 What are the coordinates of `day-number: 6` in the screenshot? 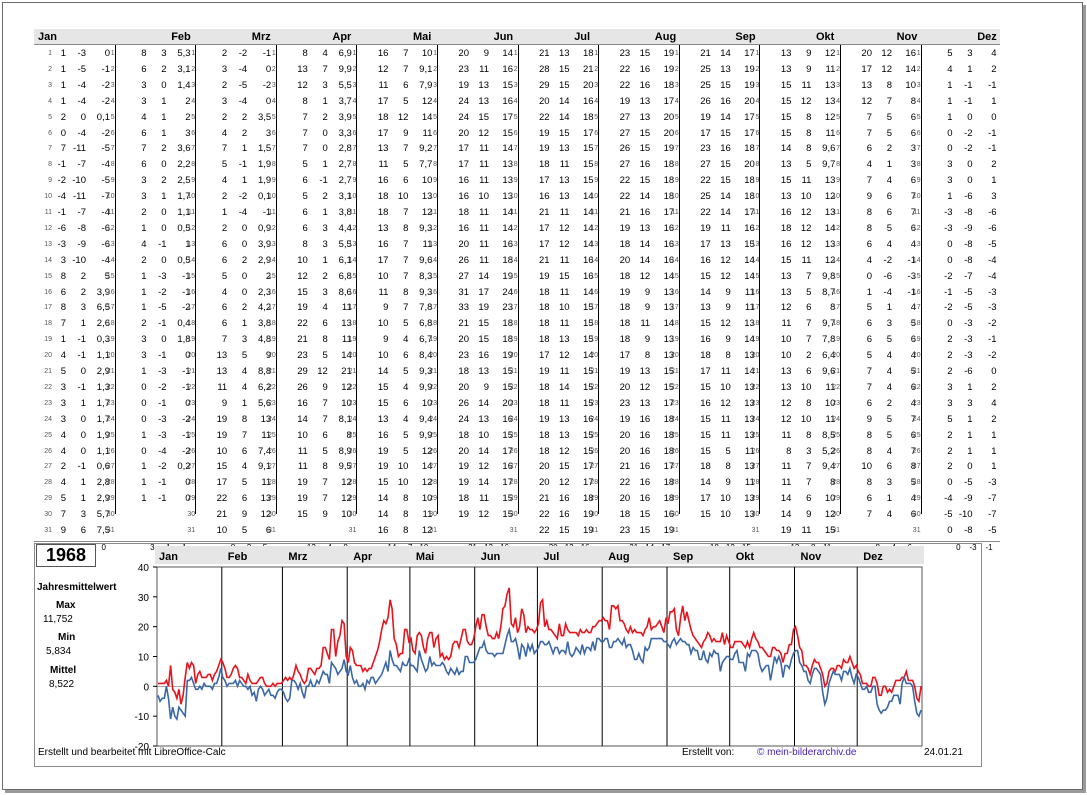 It's located at (273, 133).